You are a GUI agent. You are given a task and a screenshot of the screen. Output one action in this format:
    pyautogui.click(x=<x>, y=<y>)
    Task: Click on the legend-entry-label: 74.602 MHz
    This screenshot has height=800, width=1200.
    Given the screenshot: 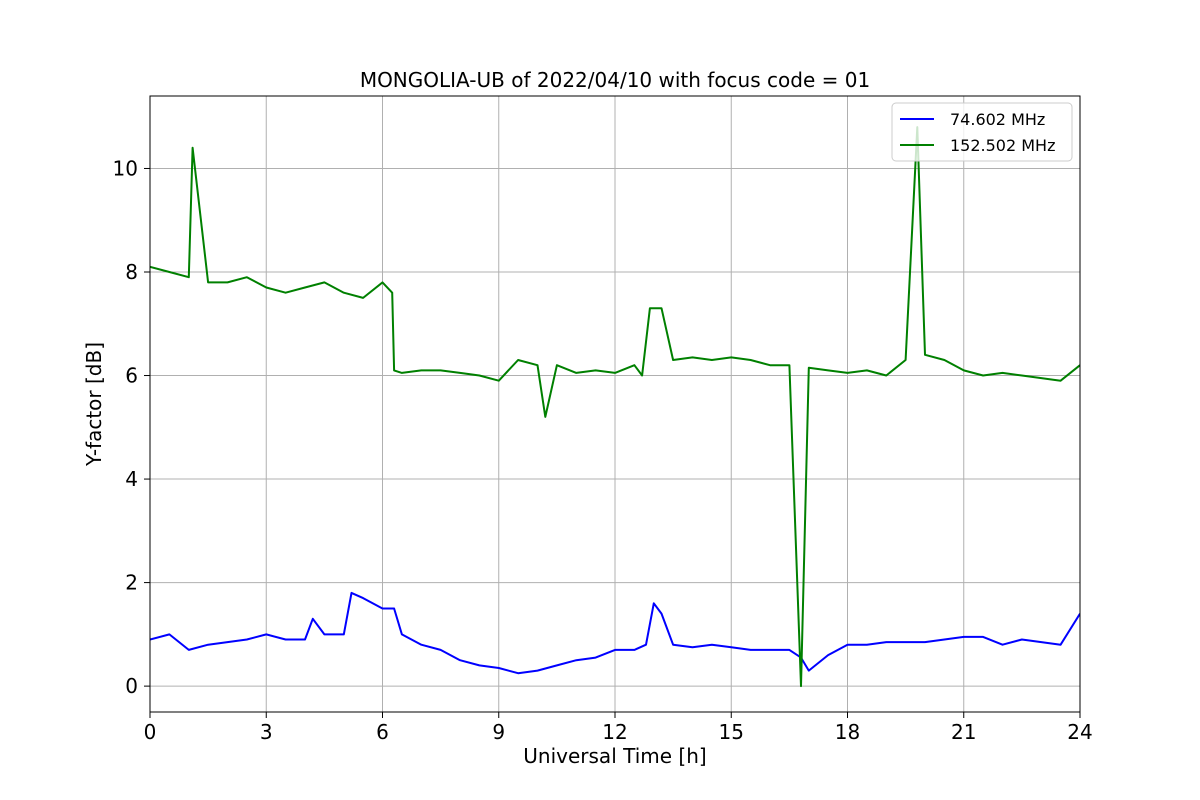 What is the action you would take?
    pyautogui.click(x=997, y=119)
    